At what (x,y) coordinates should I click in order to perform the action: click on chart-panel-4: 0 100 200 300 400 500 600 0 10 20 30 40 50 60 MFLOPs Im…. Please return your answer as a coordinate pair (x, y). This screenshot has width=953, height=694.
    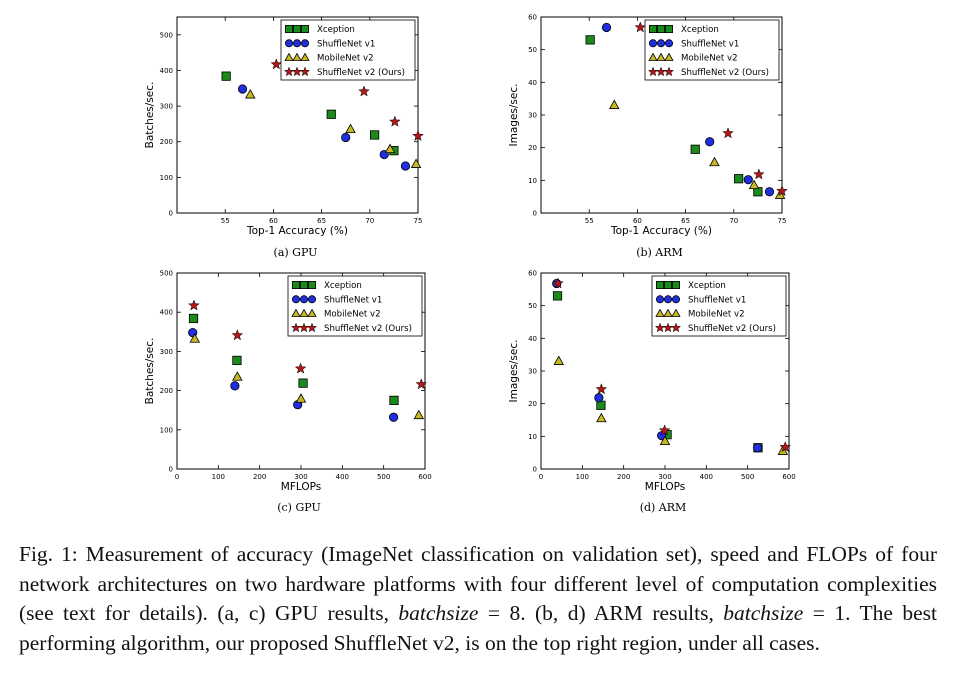
    Looking at the image, I should click on (652, 392).